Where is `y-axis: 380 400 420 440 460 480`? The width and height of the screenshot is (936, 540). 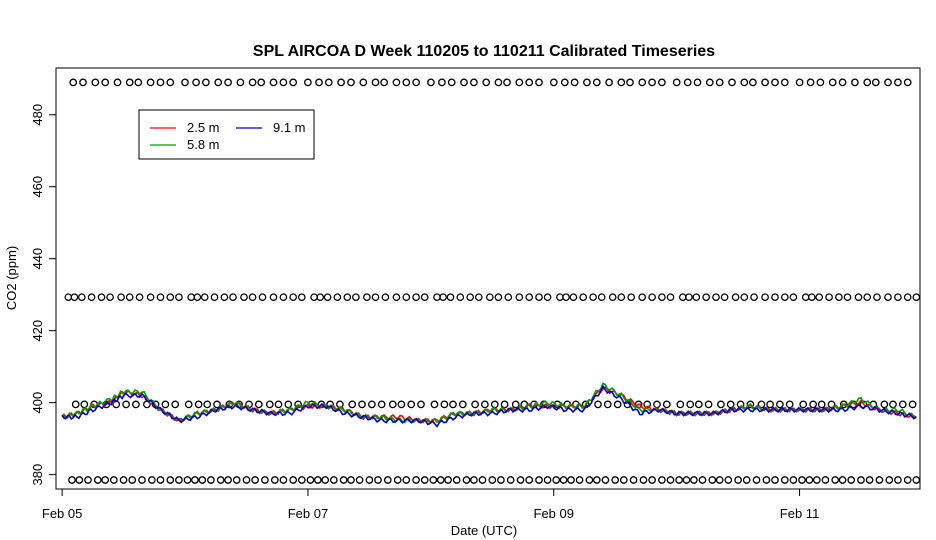
y-axis: 380 400 420 440 460 480 is located at coordinates (43, 294).